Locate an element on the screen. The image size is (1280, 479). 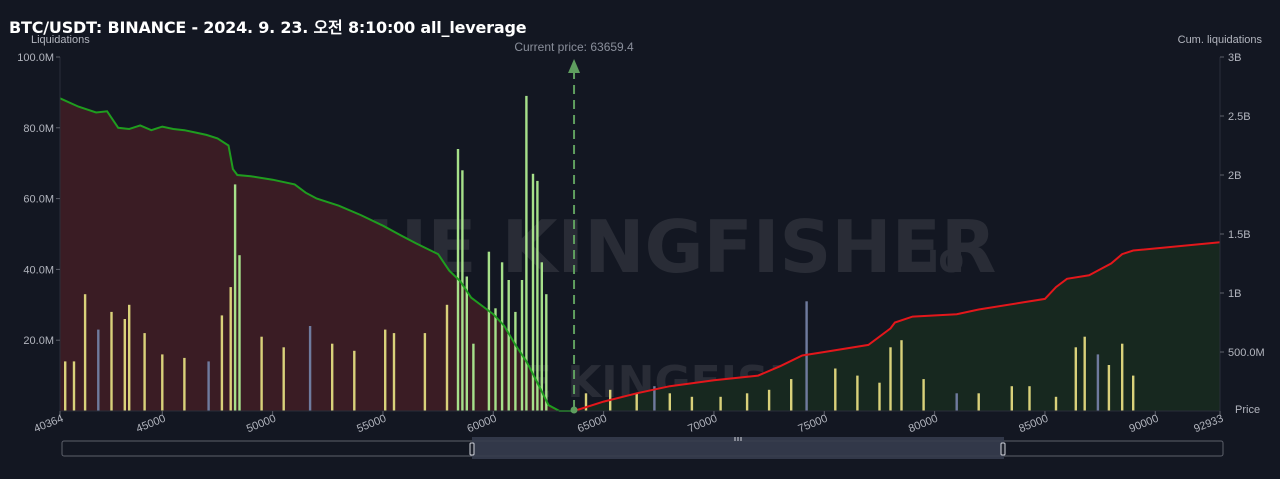
y-right-tick-label: 3B is located at coordinates (1234, 58).